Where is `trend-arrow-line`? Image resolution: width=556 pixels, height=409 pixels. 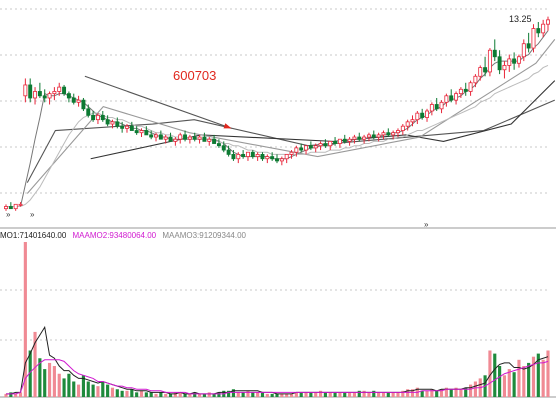
trend-arrow-line is located at coordinates (158, 102).